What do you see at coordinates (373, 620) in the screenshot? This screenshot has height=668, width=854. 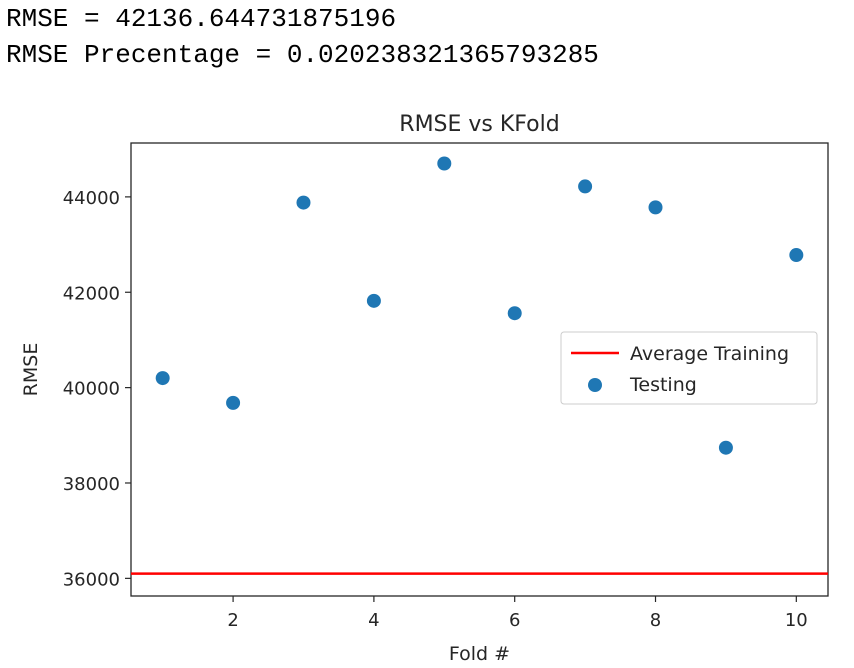 I see `x-tick-label: 4` at bounding box center [373, 620].